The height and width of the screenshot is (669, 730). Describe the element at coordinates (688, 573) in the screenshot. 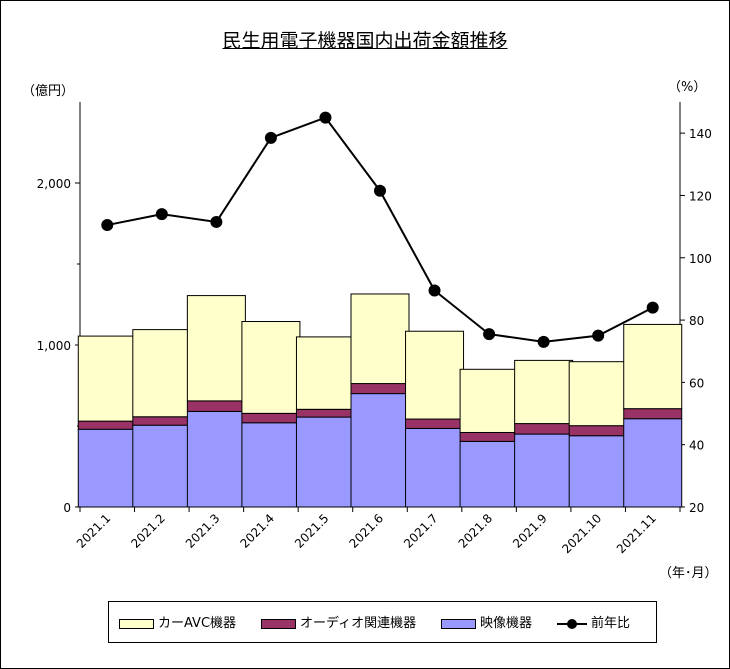

I see `x-axis-unit: （年･月）` at that location.